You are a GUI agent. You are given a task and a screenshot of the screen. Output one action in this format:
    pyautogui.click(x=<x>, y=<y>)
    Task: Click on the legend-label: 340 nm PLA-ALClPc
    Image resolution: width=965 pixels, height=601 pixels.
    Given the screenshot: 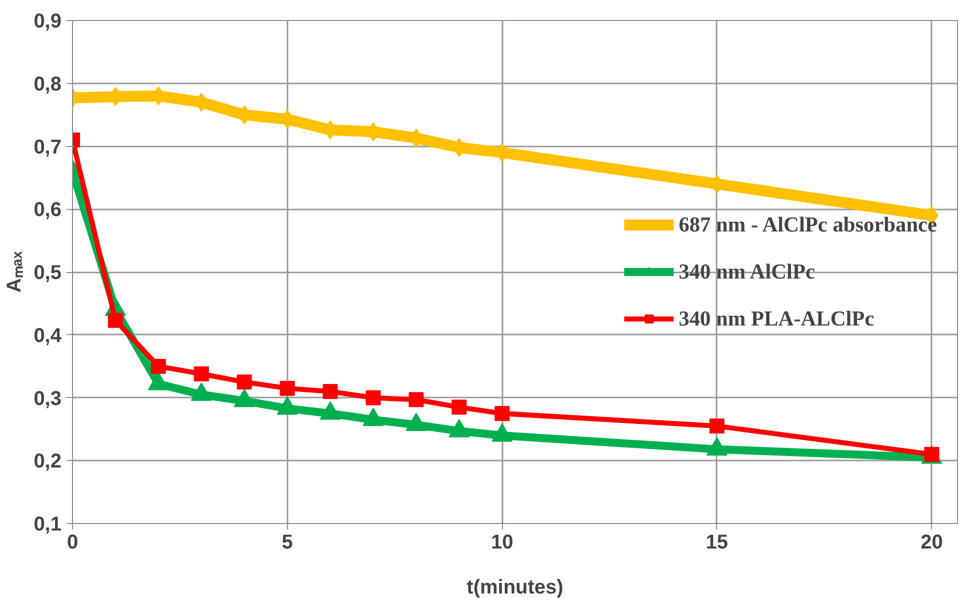 What is the action you would take?
    pyautogui.click(x=776, y=318)
    